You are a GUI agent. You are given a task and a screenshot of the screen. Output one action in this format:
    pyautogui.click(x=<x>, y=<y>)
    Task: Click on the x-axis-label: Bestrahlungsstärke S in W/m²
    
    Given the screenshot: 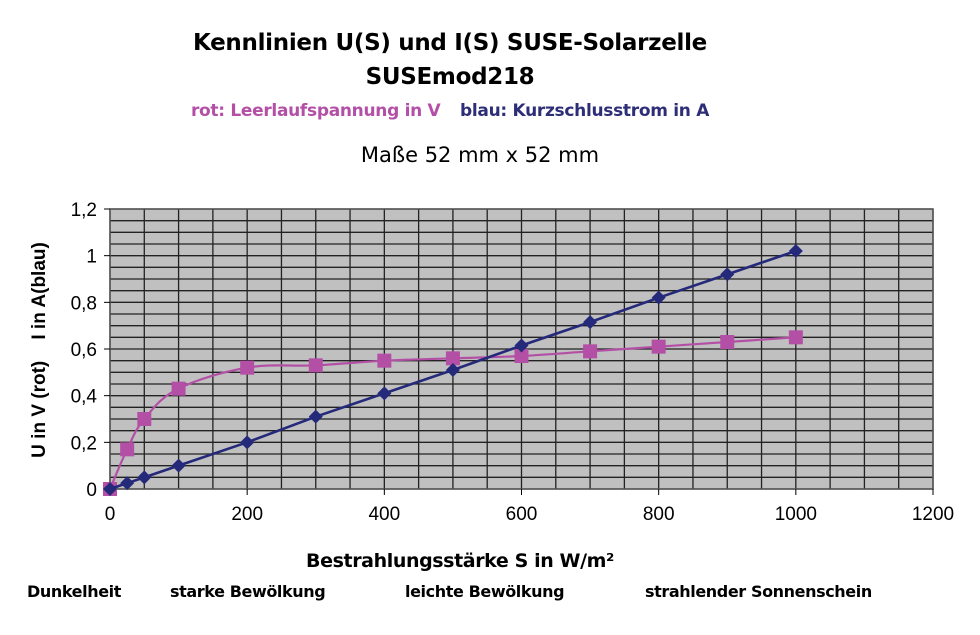 What is the action you would take?
    pyautogui.click(x=460, y=561)
    